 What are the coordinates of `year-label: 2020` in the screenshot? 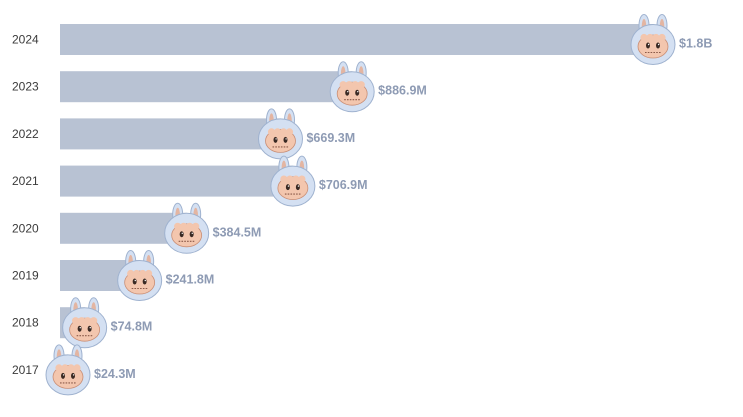 It's located at (25, 228).